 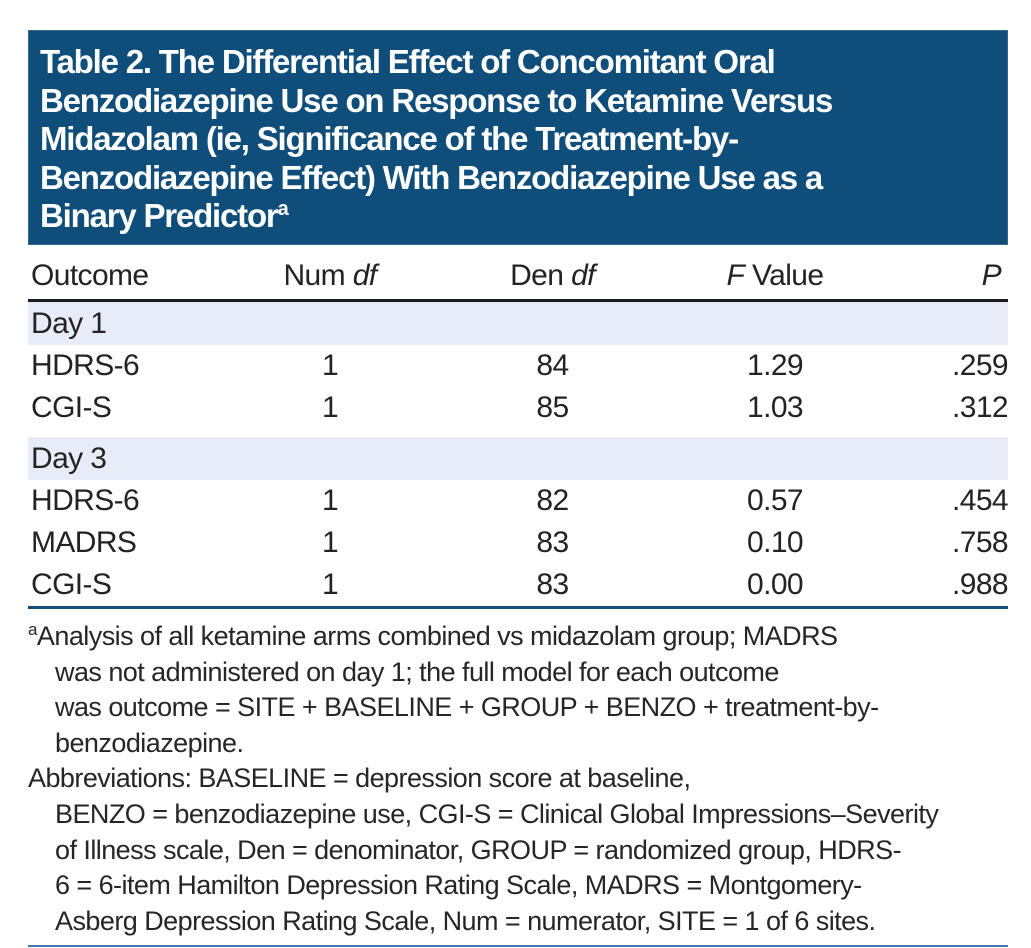 I want to click on table-row: CGI-S 1 85 1.03 .312, so click(x=518, y=408).